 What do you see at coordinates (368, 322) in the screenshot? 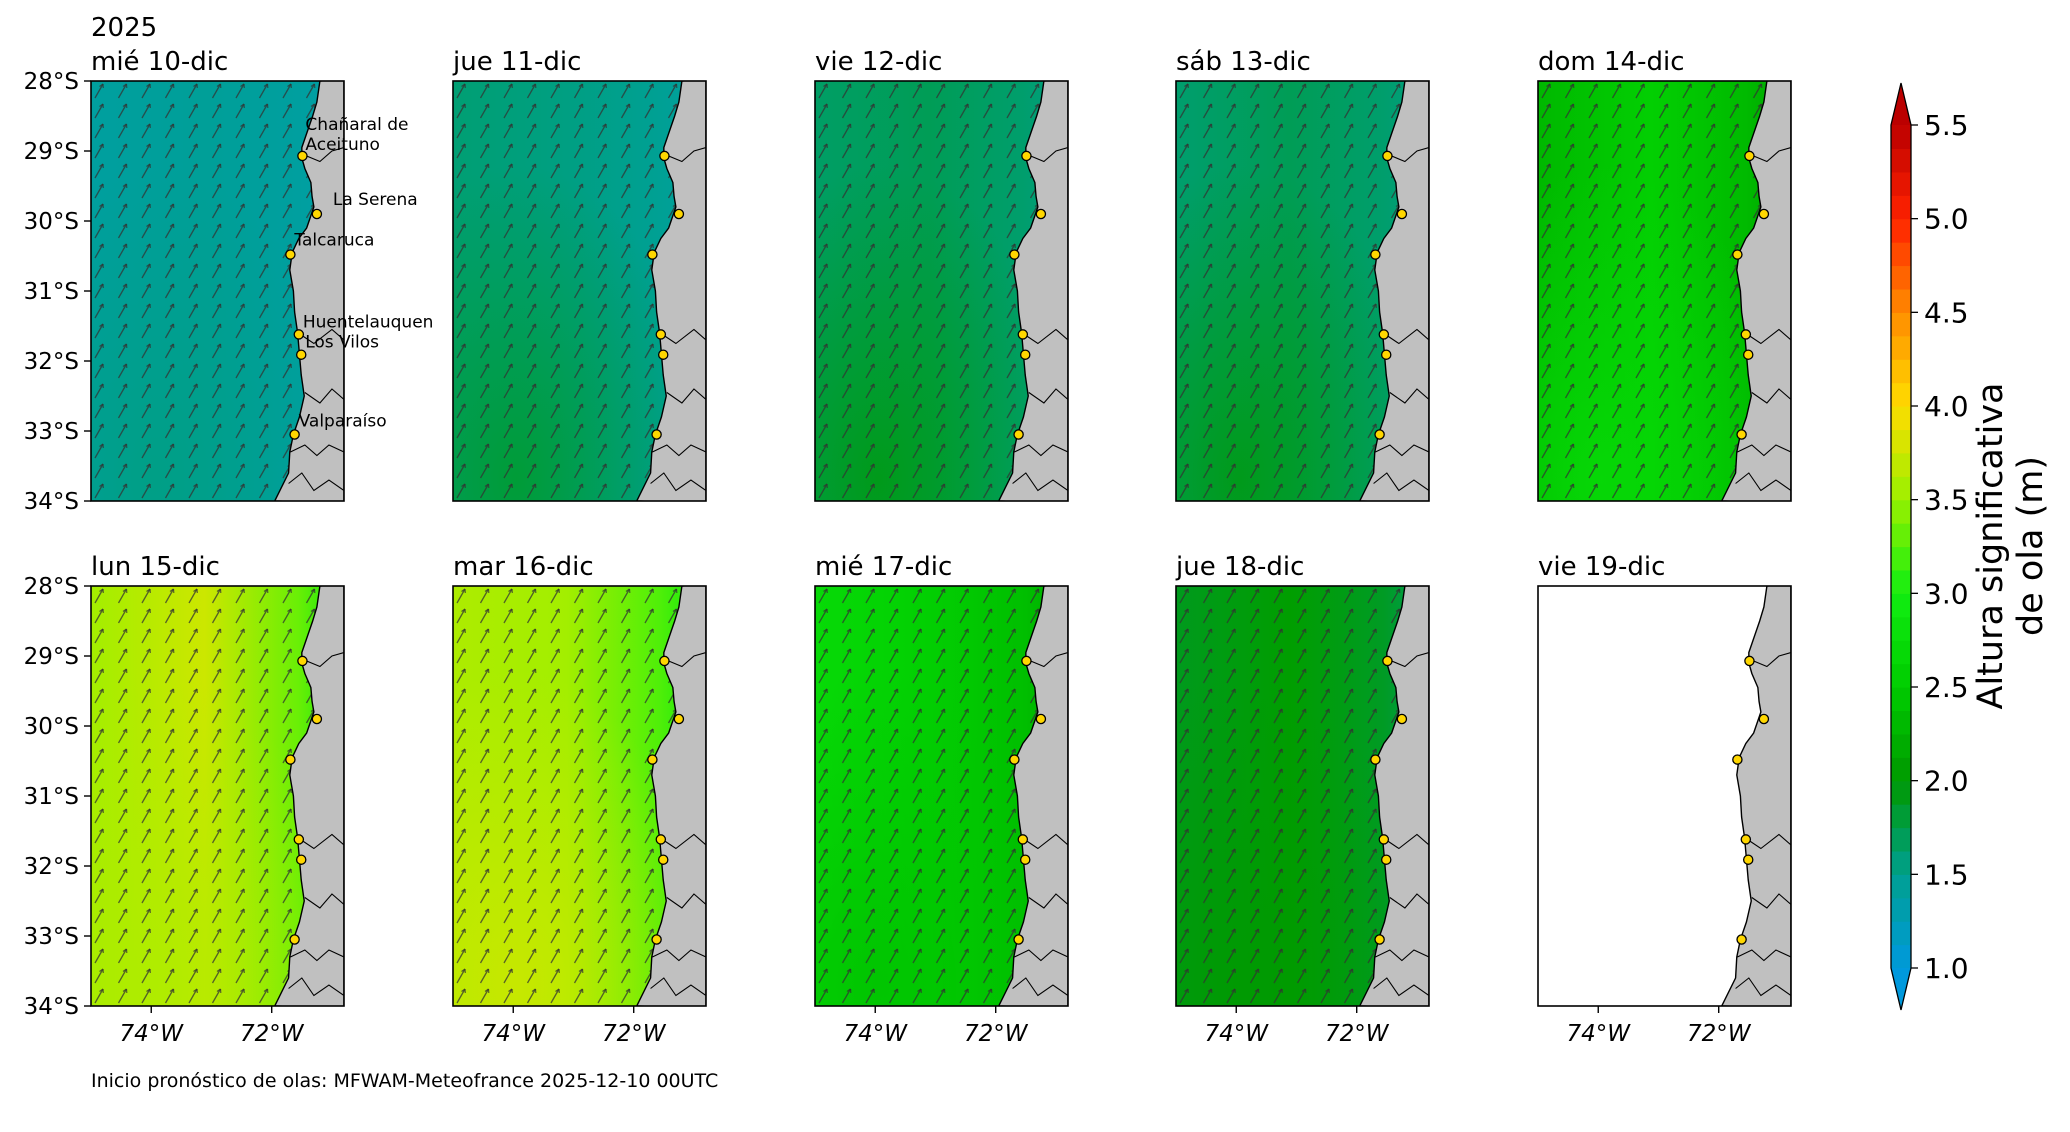
I see `station-label: Huentelauquen` at bounding box center [368, 322].